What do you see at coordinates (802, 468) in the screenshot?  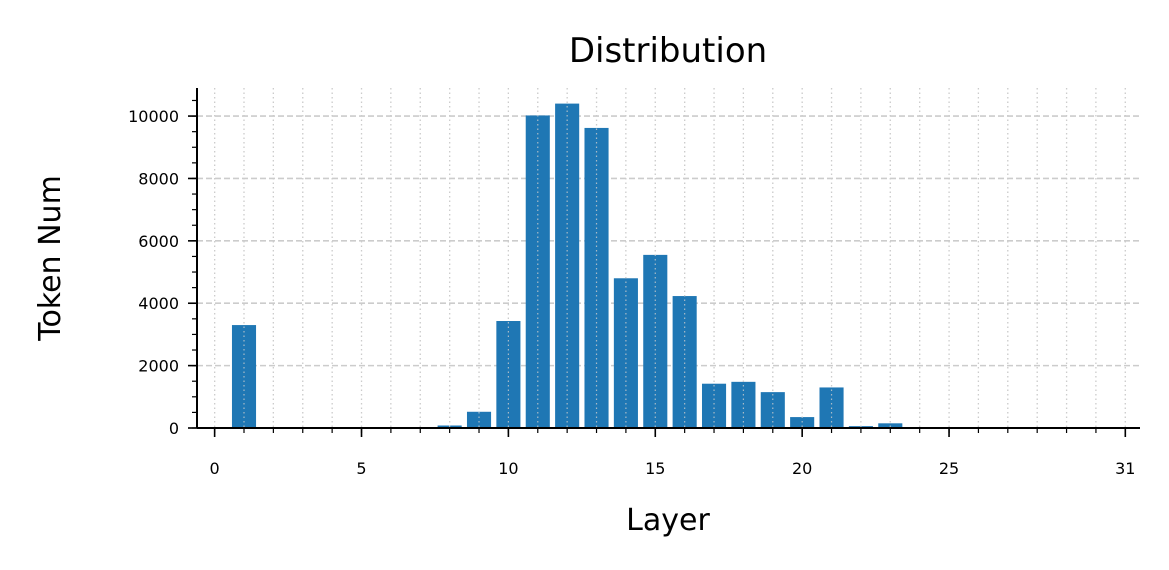 I see `x-tick-label: 20` at bounding box center [802, 468].